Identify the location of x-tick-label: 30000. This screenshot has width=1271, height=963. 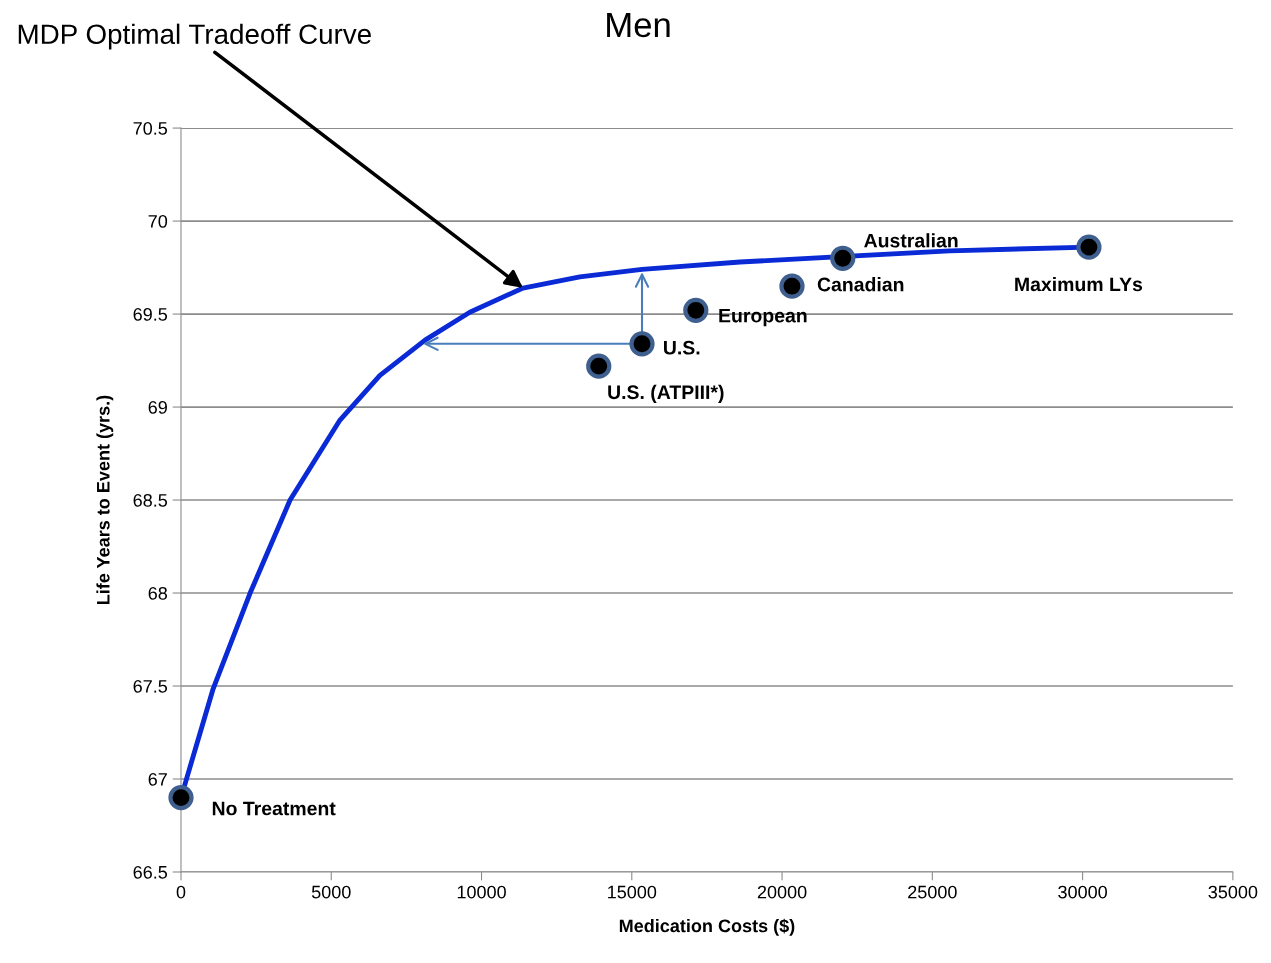
(1082, 892).